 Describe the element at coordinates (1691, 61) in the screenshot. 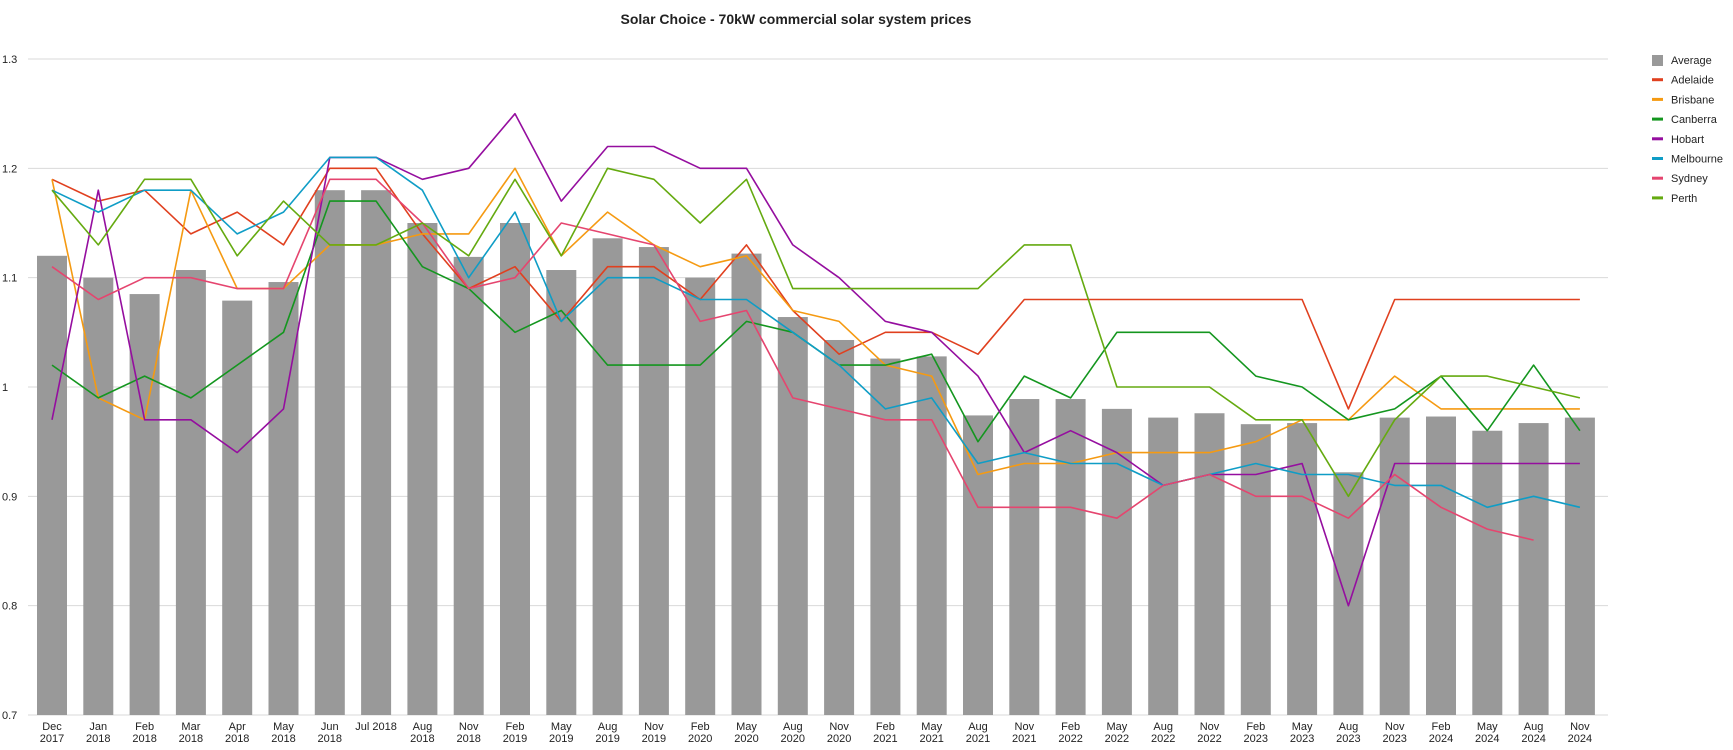

I see `legend-label: Average` at that location.